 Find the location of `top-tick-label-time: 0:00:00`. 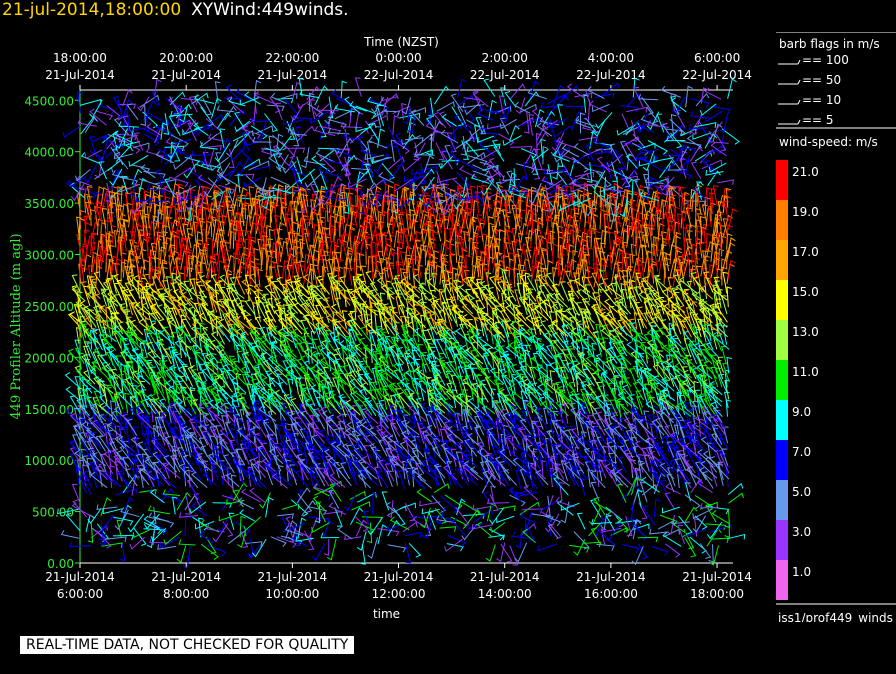

top-tick-label-time: 0:00:00 is located at coordinates (398, 58).